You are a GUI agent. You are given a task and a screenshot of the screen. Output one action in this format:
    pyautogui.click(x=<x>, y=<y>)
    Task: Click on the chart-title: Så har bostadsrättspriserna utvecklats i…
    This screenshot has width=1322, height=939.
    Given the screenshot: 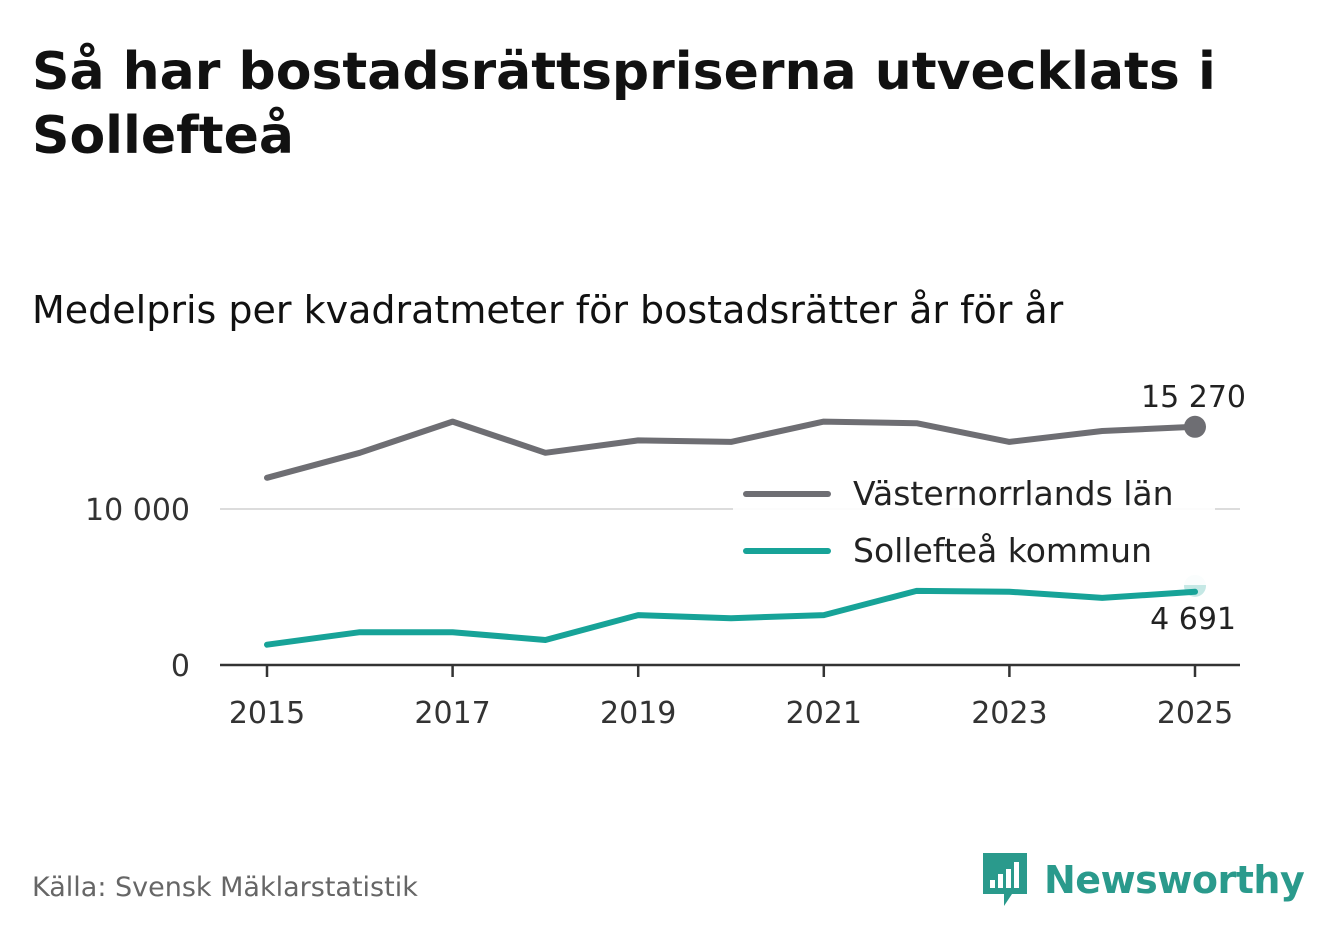 What is the action you would take?
    pyautogui.click(x=624, y=104)
    